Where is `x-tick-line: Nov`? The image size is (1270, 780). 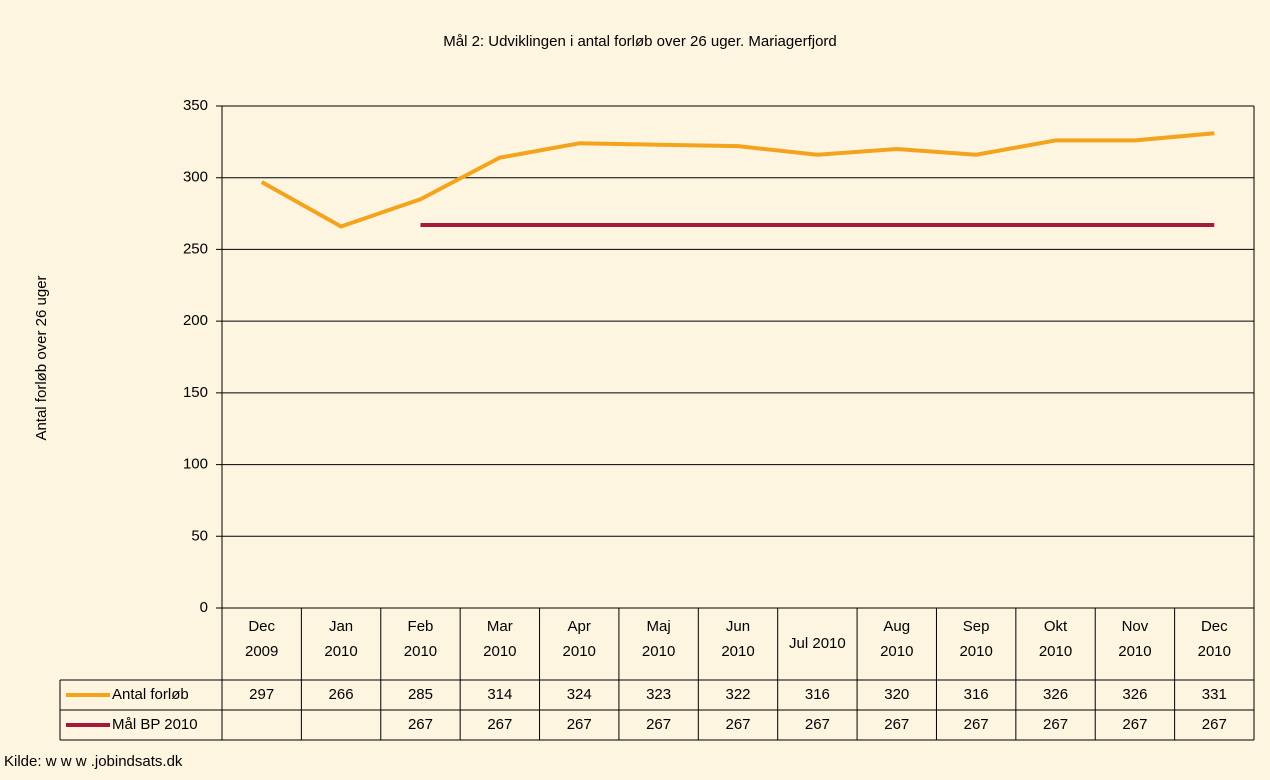
x-tick-line: Nov is located at coordinates (1135, 626).